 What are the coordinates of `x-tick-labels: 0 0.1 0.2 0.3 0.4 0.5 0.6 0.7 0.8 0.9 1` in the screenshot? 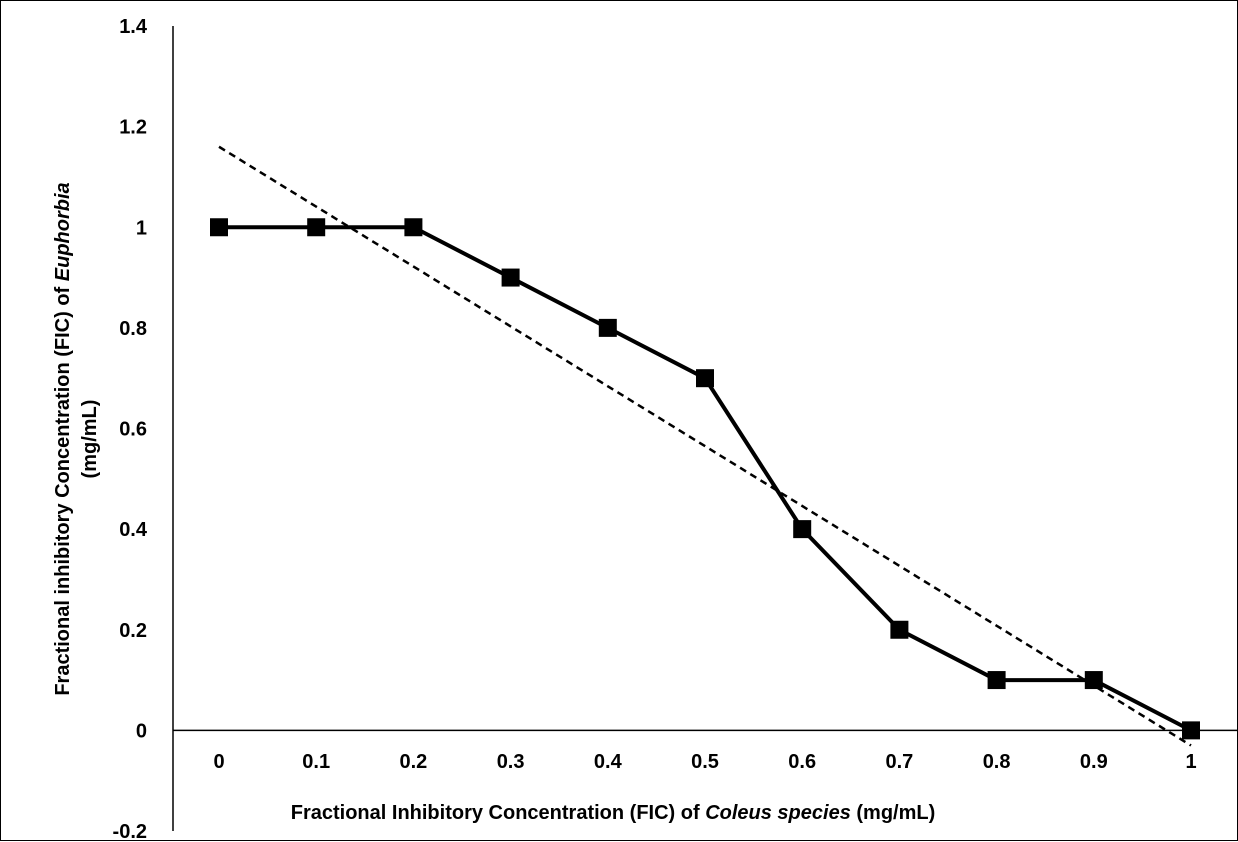 It's located at (704, 762).